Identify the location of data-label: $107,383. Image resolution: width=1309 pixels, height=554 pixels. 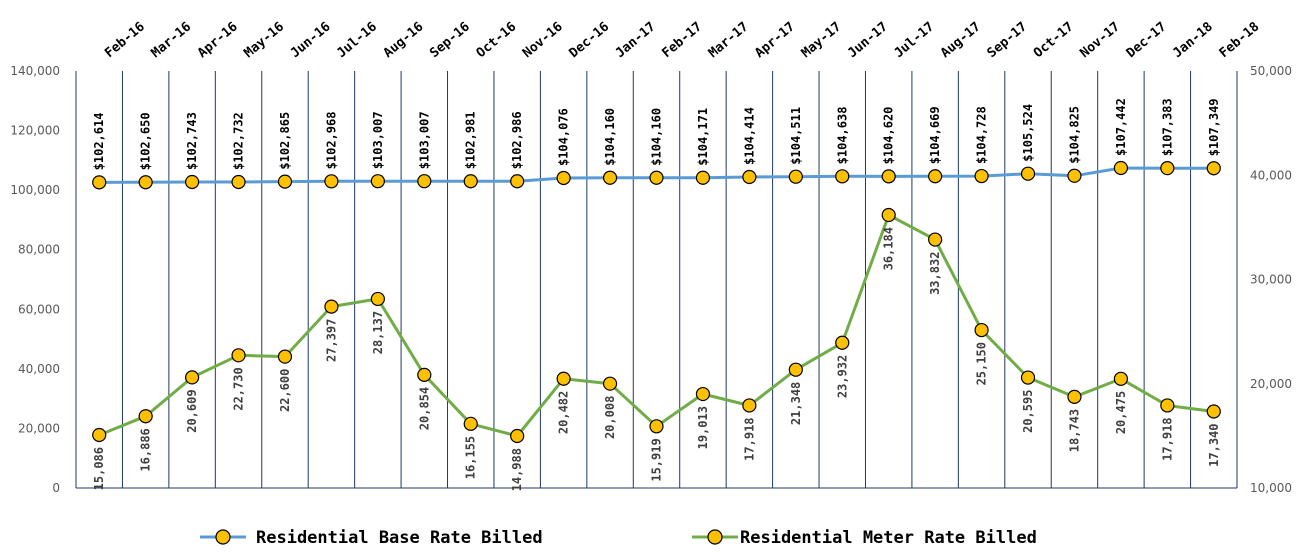
(1167, 127).